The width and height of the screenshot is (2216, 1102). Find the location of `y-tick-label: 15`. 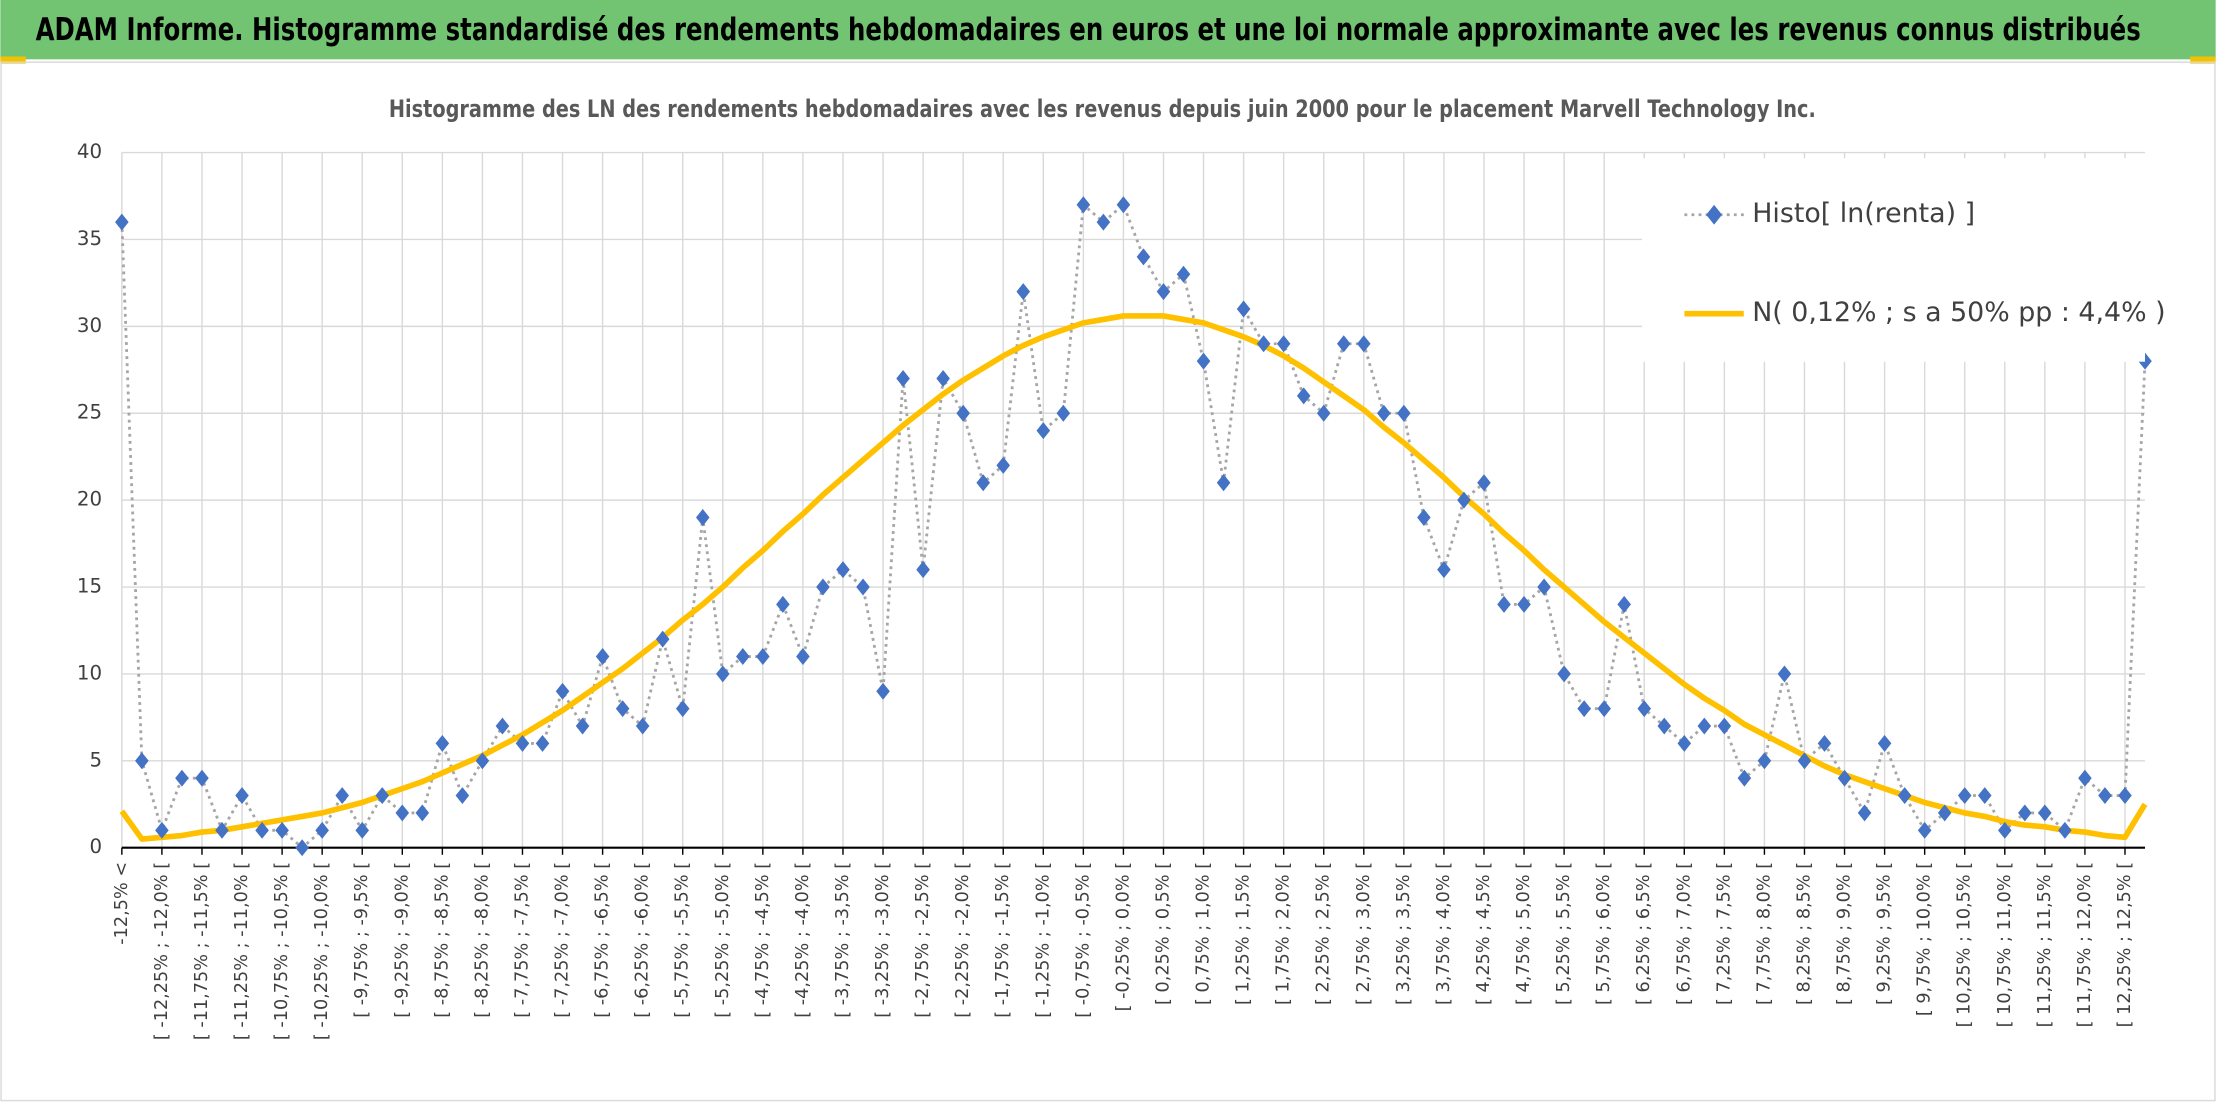

y-tick-label: 15 is located at coordinates (89, 586).